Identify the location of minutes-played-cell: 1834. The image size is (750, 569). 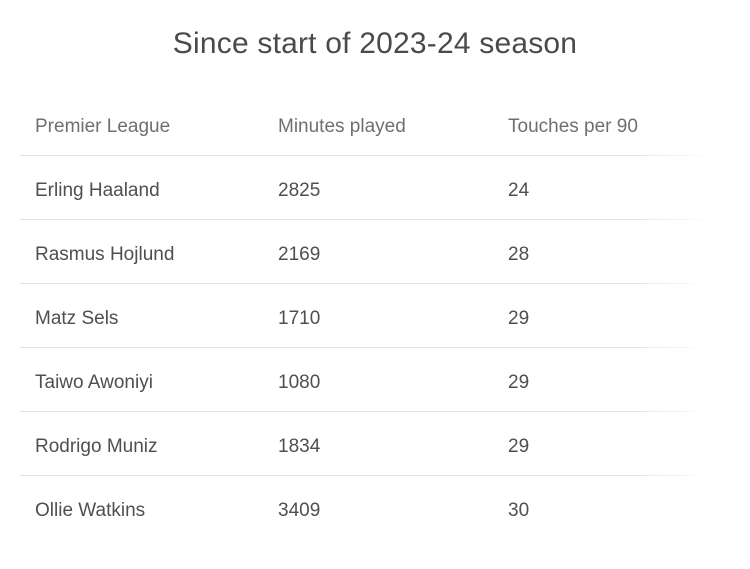
(299, 446).